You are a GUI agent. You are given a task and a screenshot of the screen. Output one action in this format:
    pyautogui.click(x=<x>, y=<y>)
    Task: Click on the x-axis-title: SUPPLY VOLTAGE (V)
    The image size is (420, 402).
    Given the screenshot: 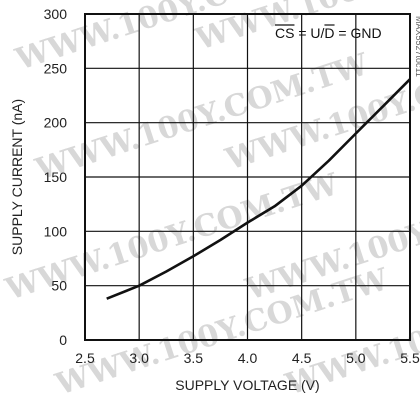 What is the action you would take?
    pyautogui.click(x=247, y=385)
    